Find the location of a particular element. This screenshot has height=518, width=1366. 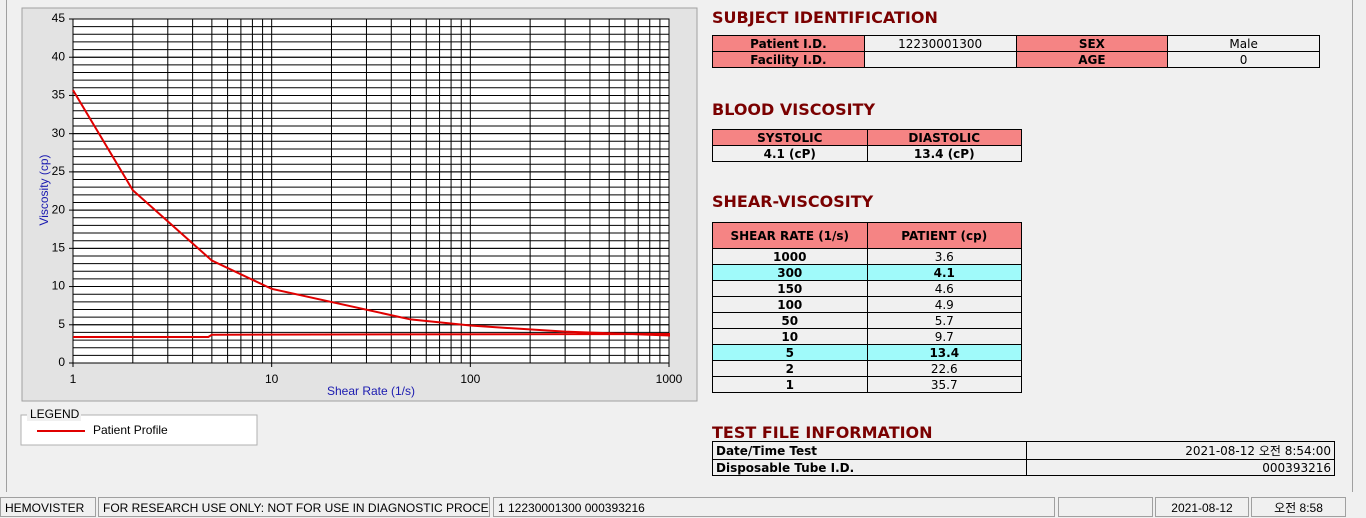

table-row: 150 4.6 is located at coordinates (867, 288).